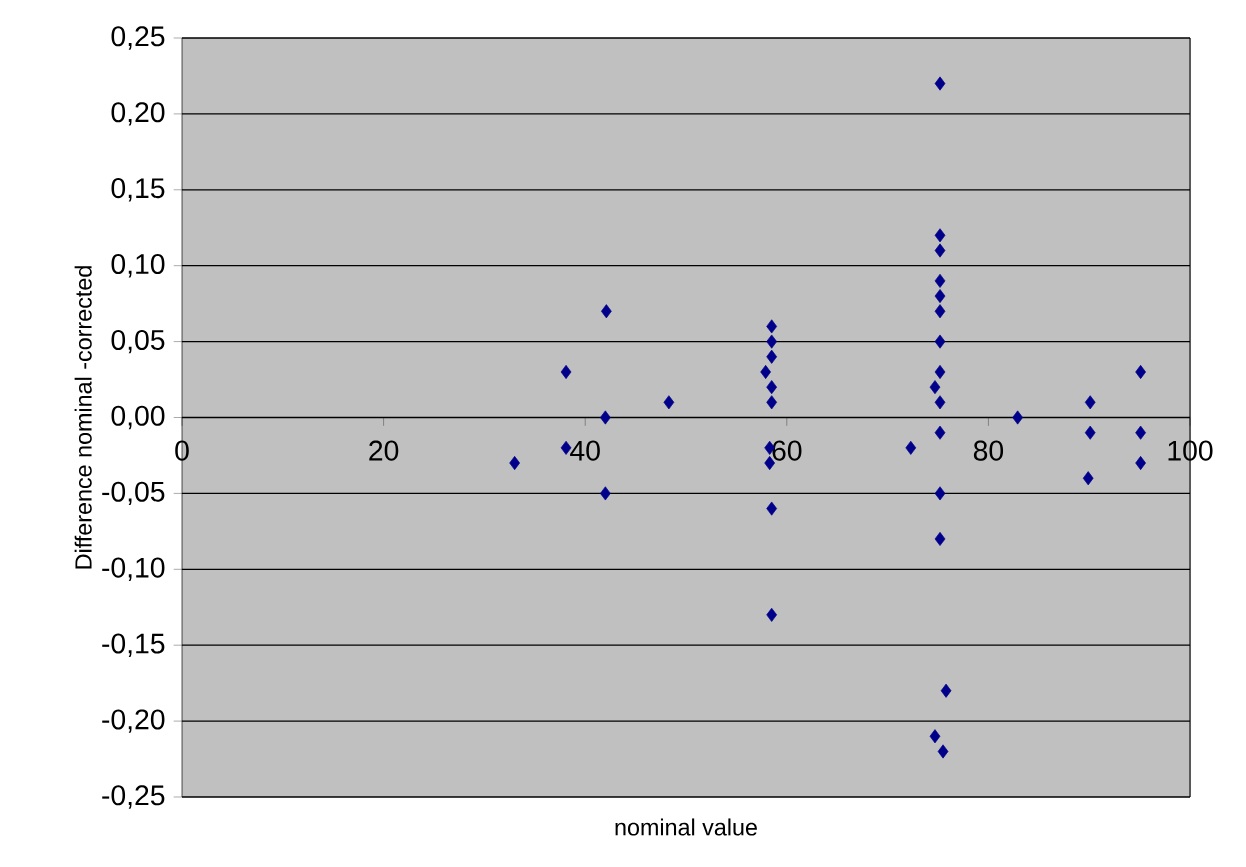 Image resolution: width=1246 pixels, height=867 pixels. Describe the element at coordinates (138, 341) in the screenshot. I see `y-tick-label: 0,05` at that location.